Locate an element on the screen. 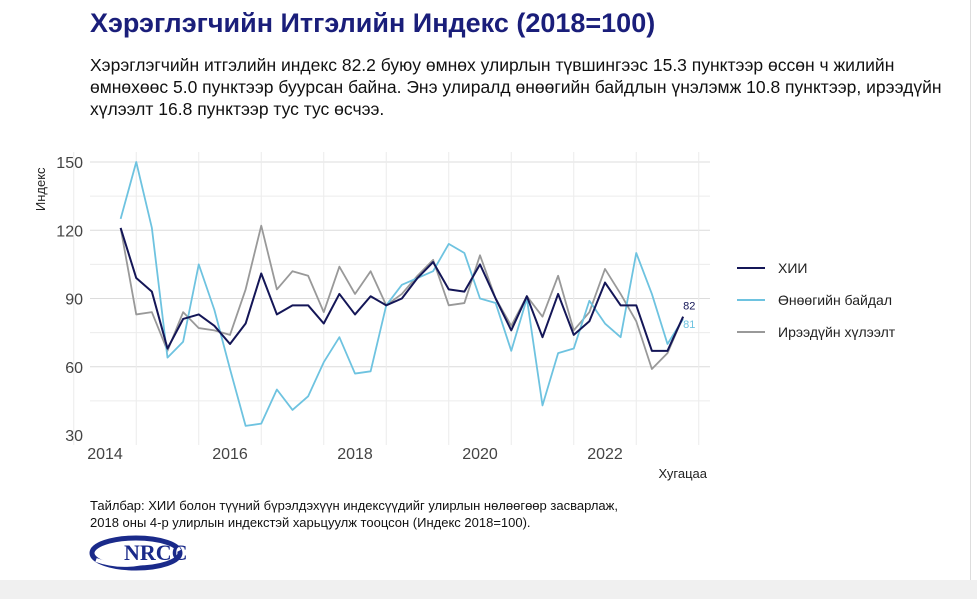 The height and width of the screenshot is (599, 977). y-tick-label: 120 is located at coordinates (69, 231).